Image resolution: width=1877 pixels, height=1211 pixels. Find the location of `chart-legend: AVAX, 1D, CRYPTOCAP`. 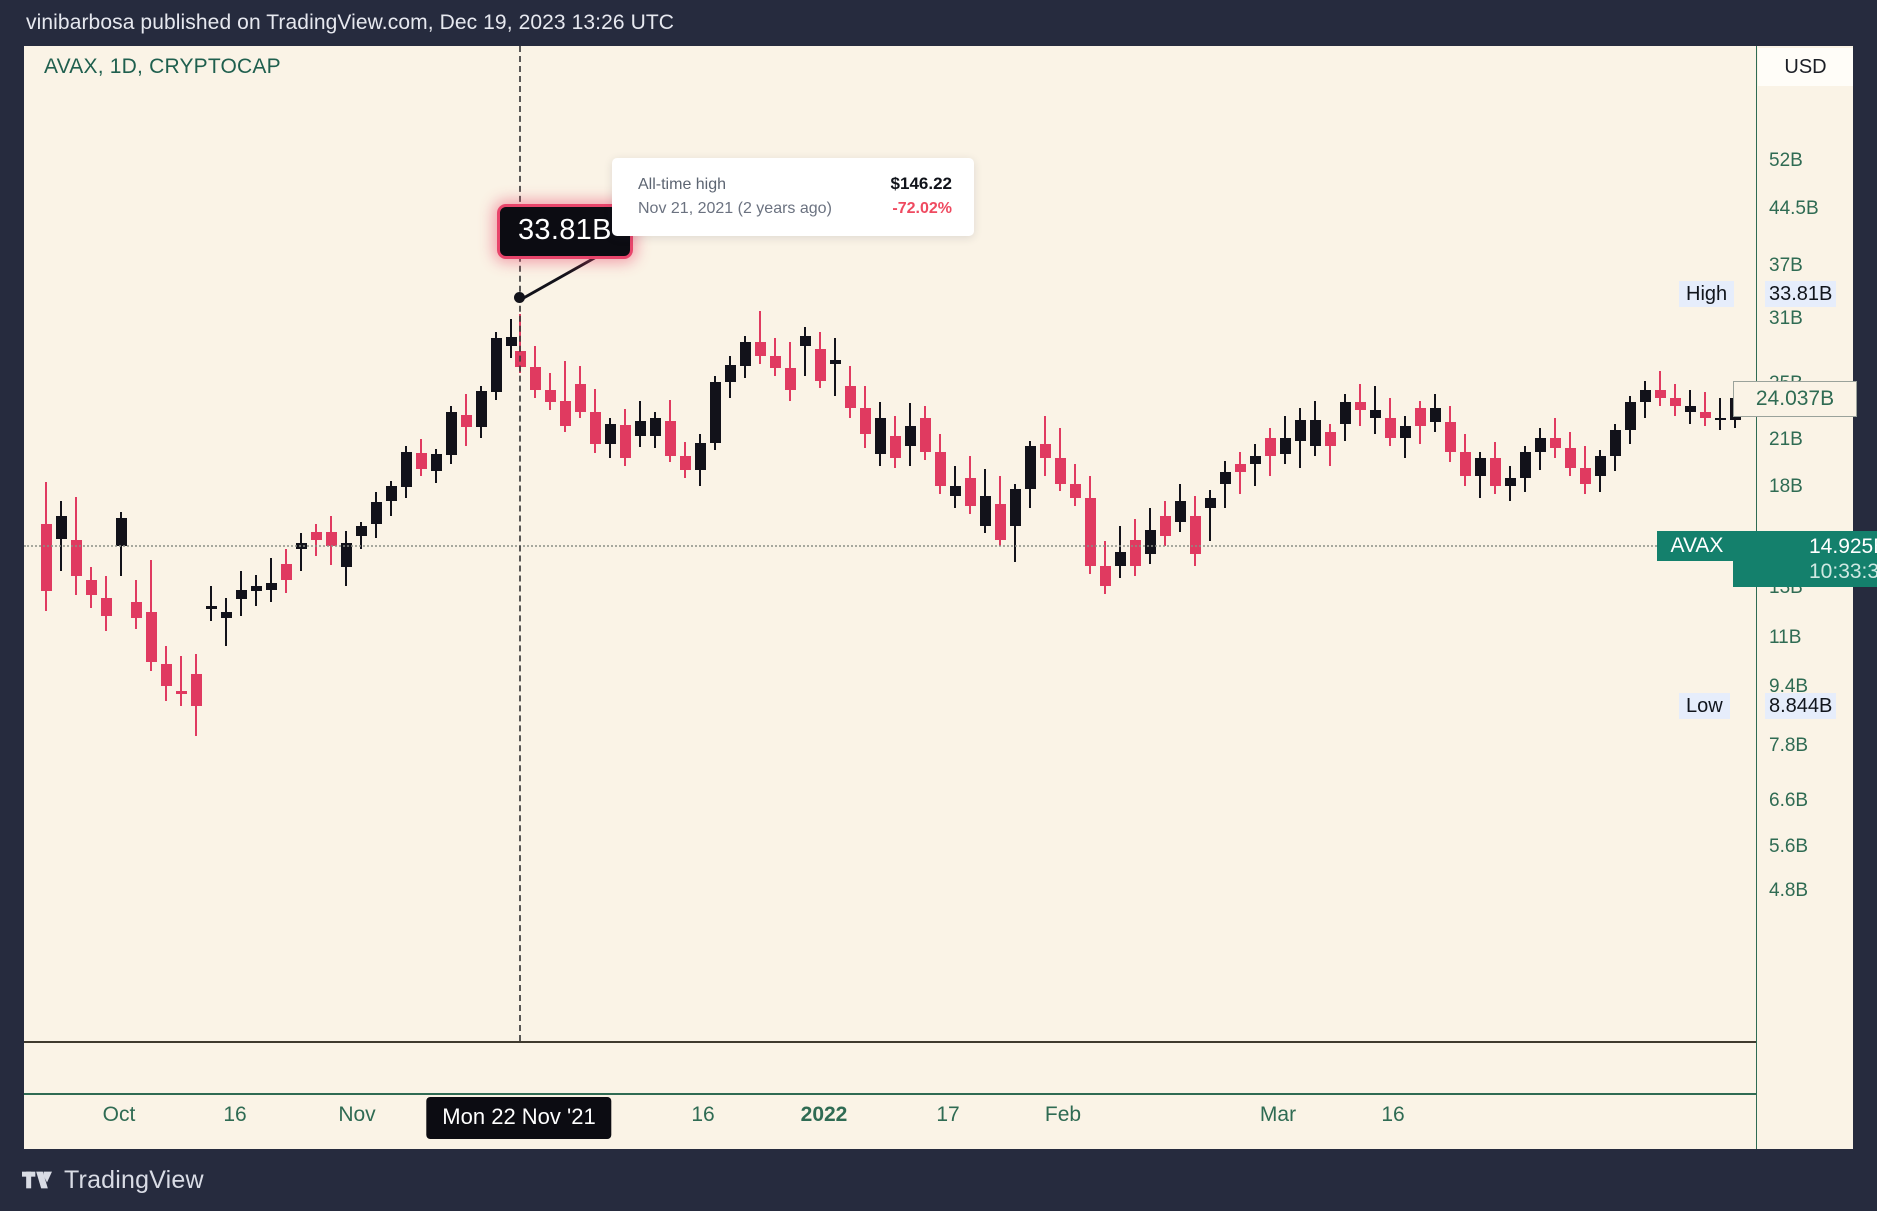

chart-legend: AVAX, 1D, CRYPTOCAP is located at coordinates (162, 66).